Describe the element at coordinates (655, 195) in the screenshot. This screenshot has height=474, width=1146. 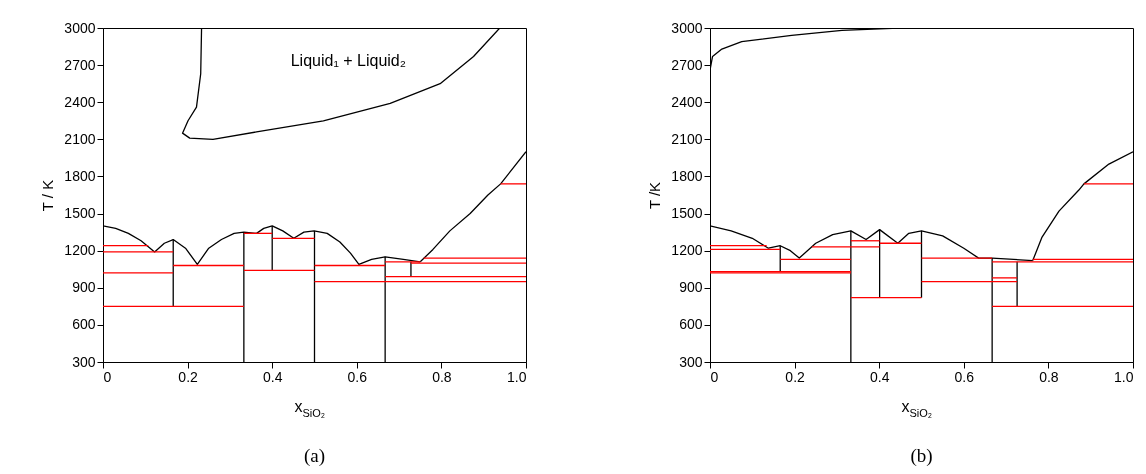
I see `y-axis-title: T /K` at that location.